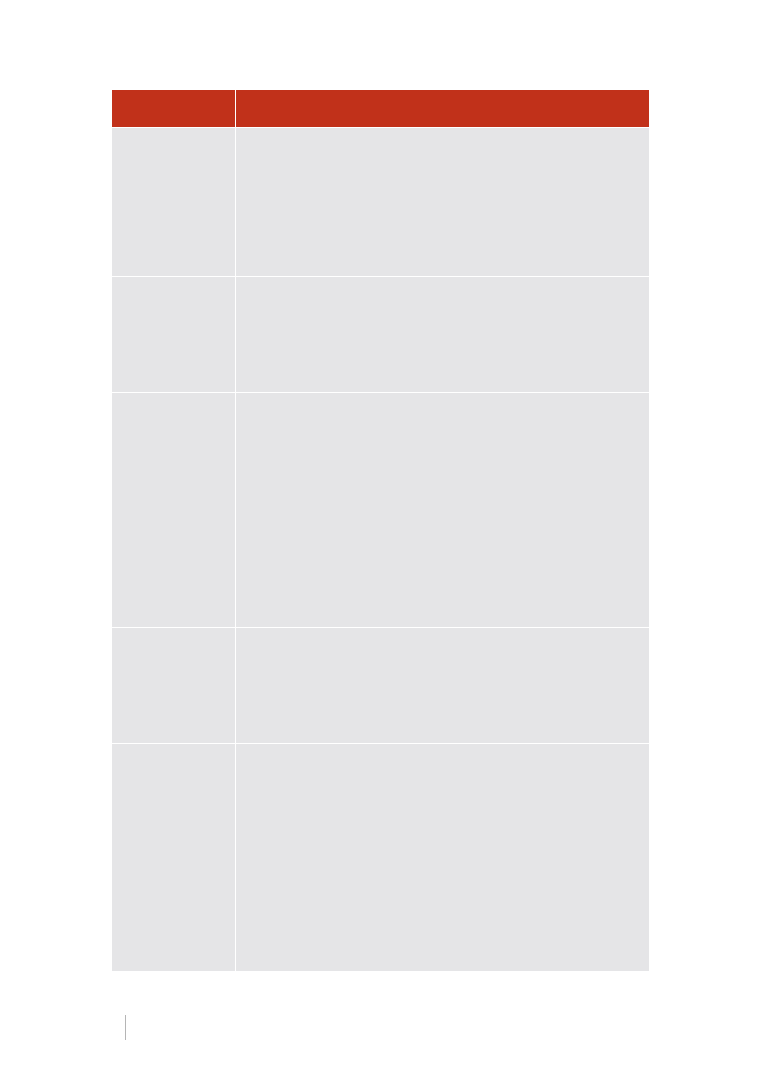 This screenshot has height=1075, width=761. What do you see at coordinates (442, 334) in the screenshot?
I see `table-row-2-content` at bounding box center [442, 334].